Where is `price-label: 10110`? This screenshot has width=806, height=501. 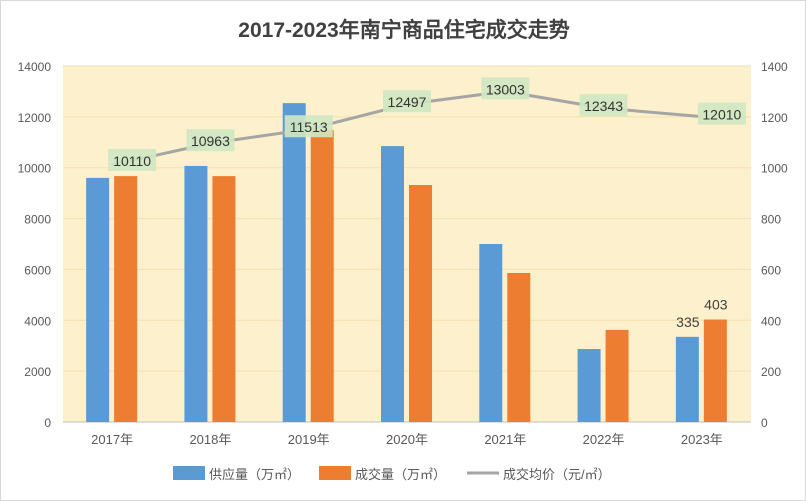 price-label: 10110 is located at coordinates (132, 161).